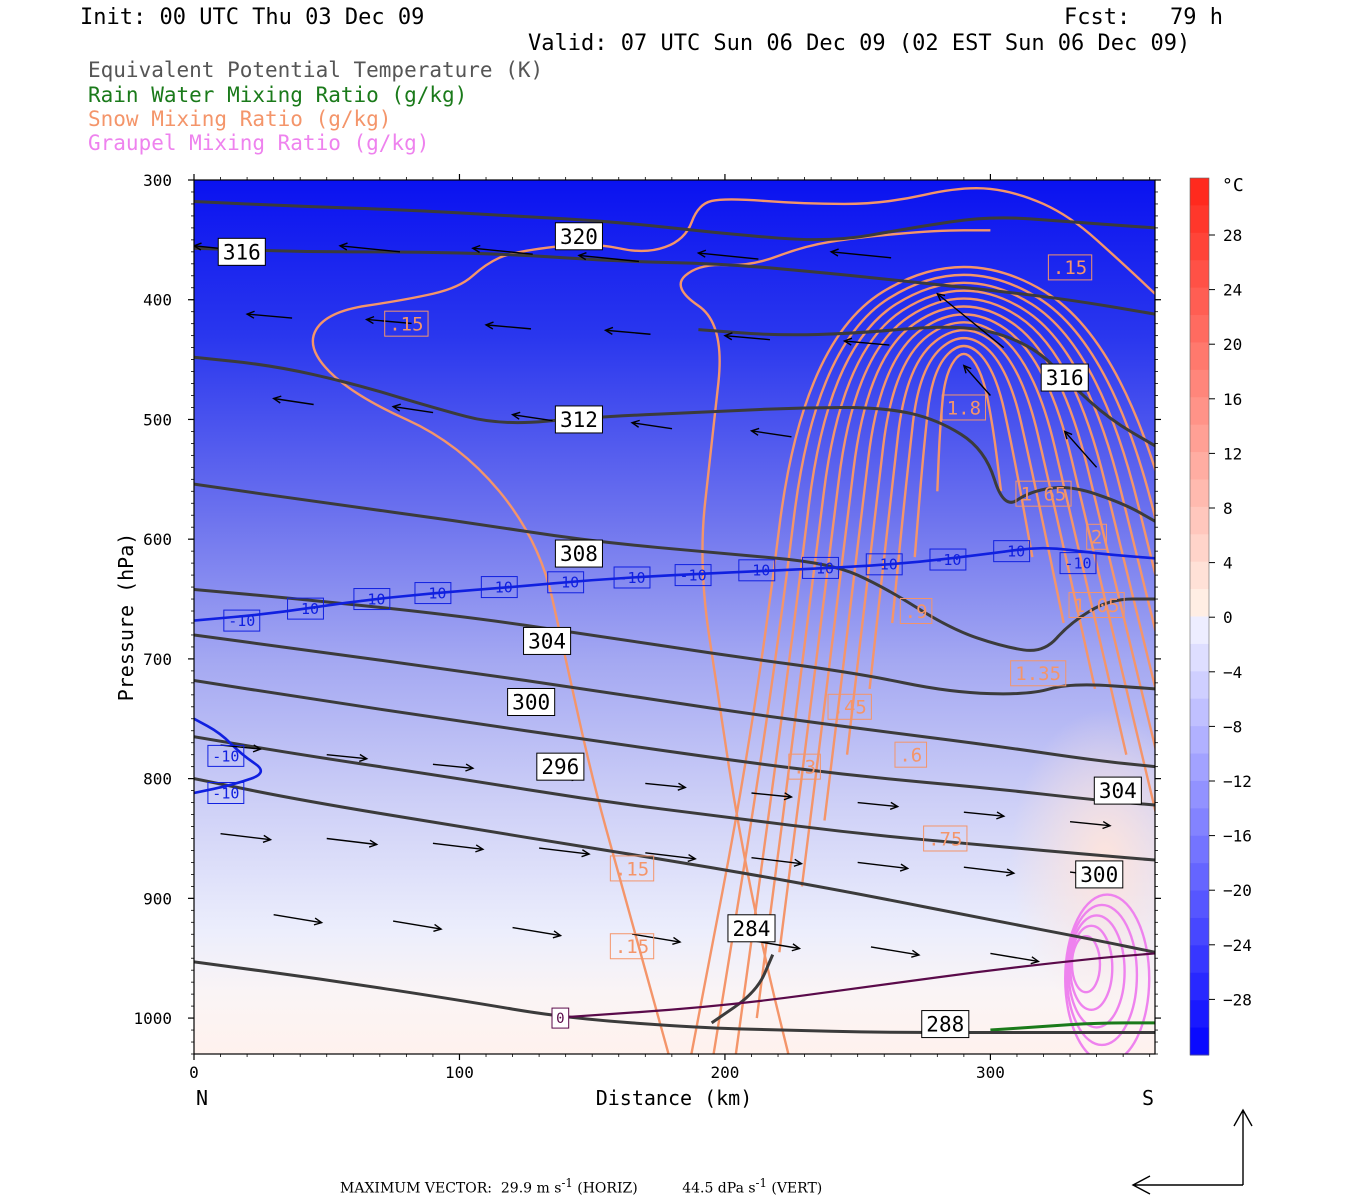 This screenshot has height=1200, width=1350. Describe the element at coordinates (1038, 674) in the screenshot. I see `snow-label-text: 1.35` at that location.